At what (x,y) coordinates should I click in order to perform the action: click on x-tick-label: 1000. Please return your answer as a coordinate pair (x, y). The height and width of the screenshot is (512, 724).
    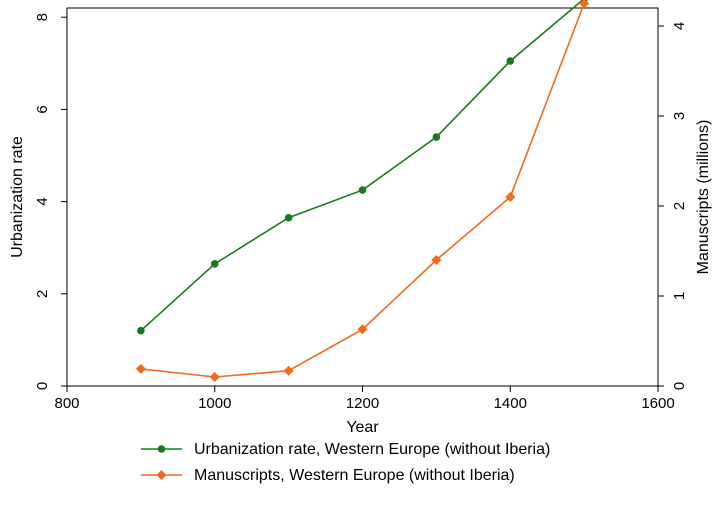
    Looking at the image, I should click on (214, 403).